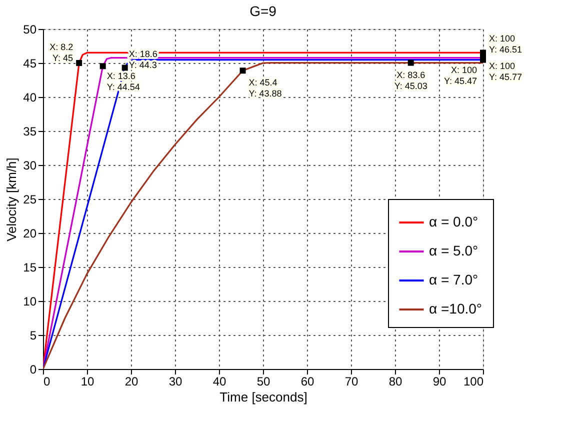  I want to click on chart-title: G=9, so click(263, 11).